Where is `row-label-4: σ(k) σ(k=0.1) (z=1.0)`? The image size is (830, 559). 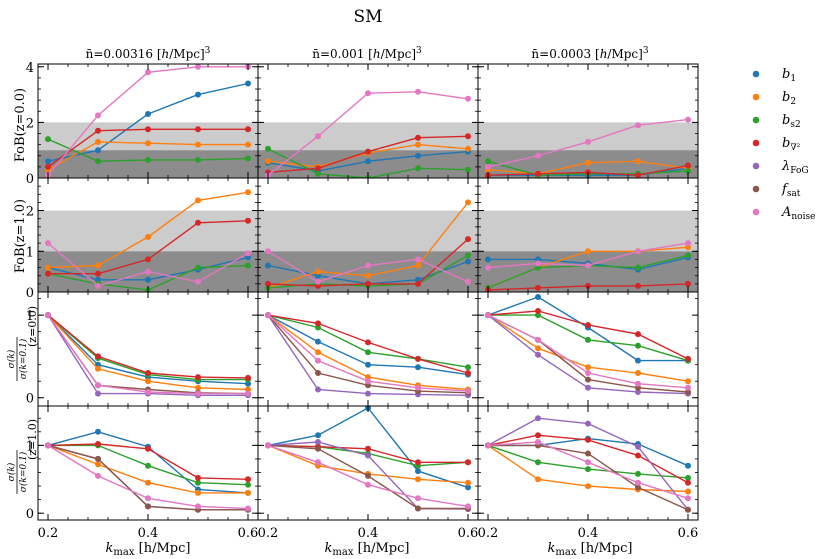 row-label-4: σ(k) σ(k=0.1) (z=1.0) is located at coordinates (22, 456).